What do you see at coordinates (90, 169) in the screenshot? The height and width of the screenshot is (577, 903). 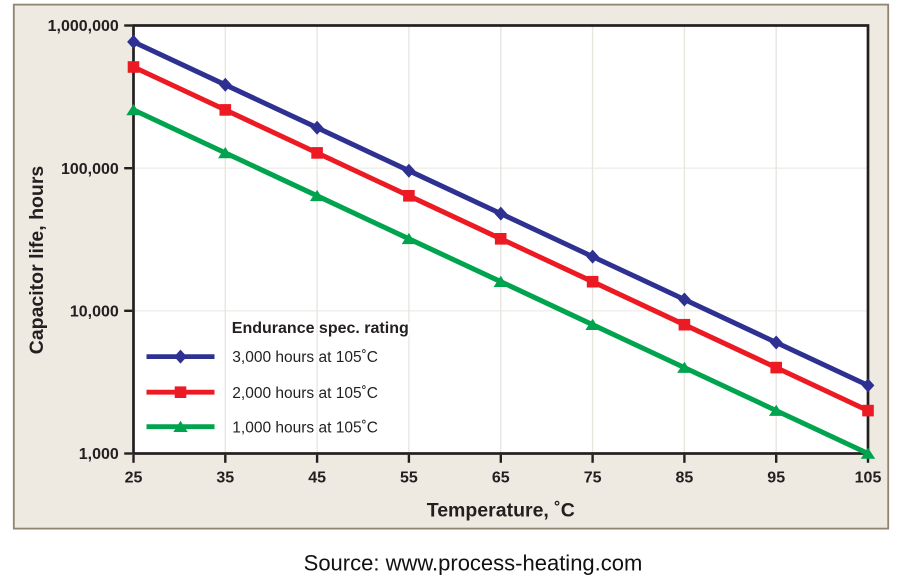 I see `svg-text: 100,000` at bounding box center [90, 169].